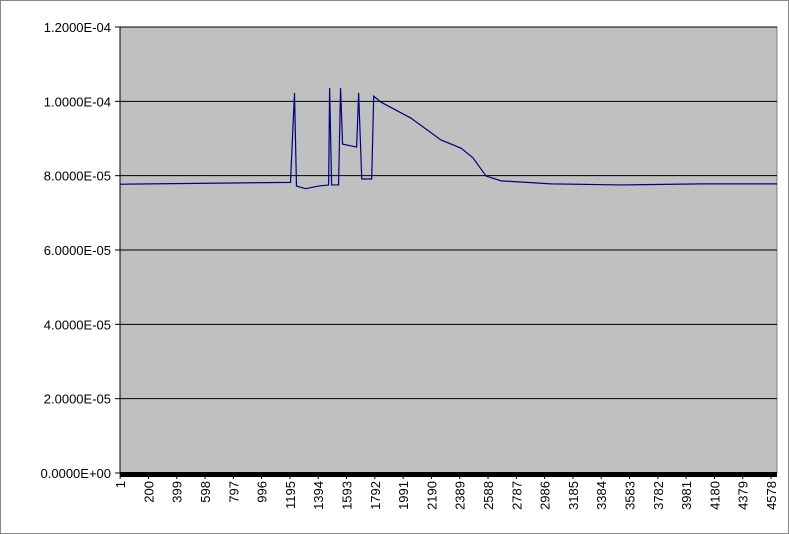  Describe the element at coordinates (686, 495) in the screenshot. I see `x-tick-label: 3981` at that location.